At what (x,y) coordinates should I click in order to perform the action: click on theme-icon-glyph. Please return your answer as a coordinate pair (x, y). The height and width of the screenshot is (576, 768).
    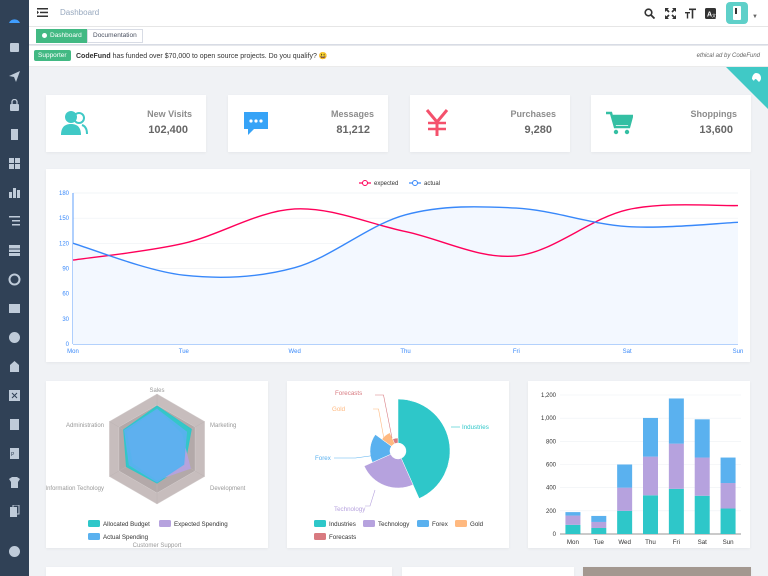
    Looking at the image, I should click on (14, 482).